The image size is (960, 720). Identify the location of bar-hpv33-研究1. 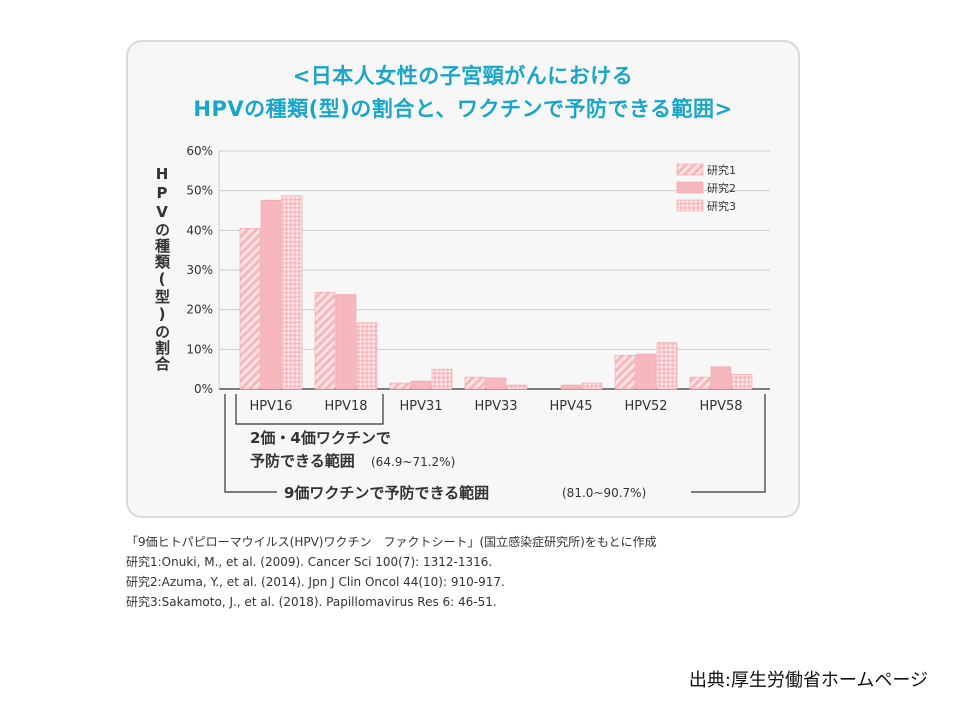
(475, 383).